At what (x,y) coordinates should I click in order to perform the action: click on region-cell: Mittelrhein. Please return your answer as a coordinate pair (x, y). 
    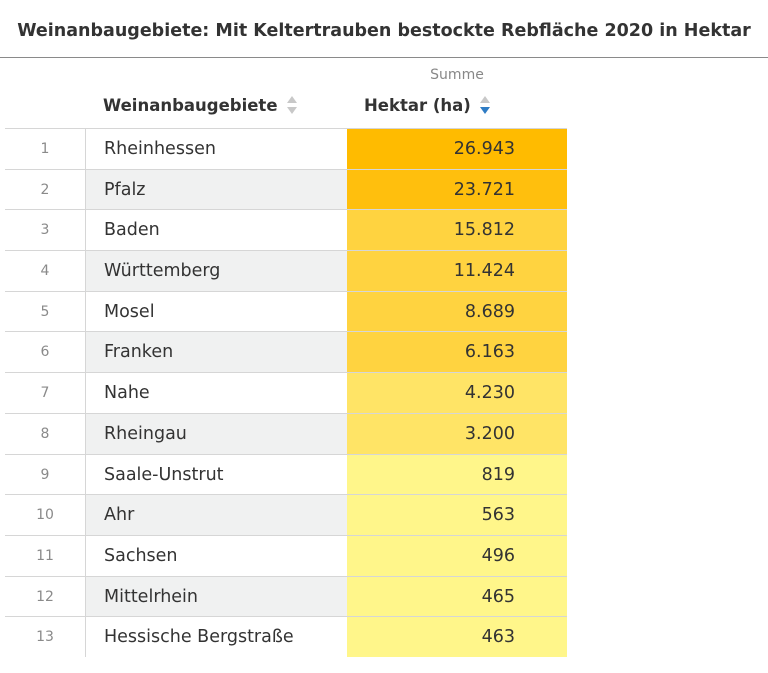
    Looking at the image, I should click on (216, 596).